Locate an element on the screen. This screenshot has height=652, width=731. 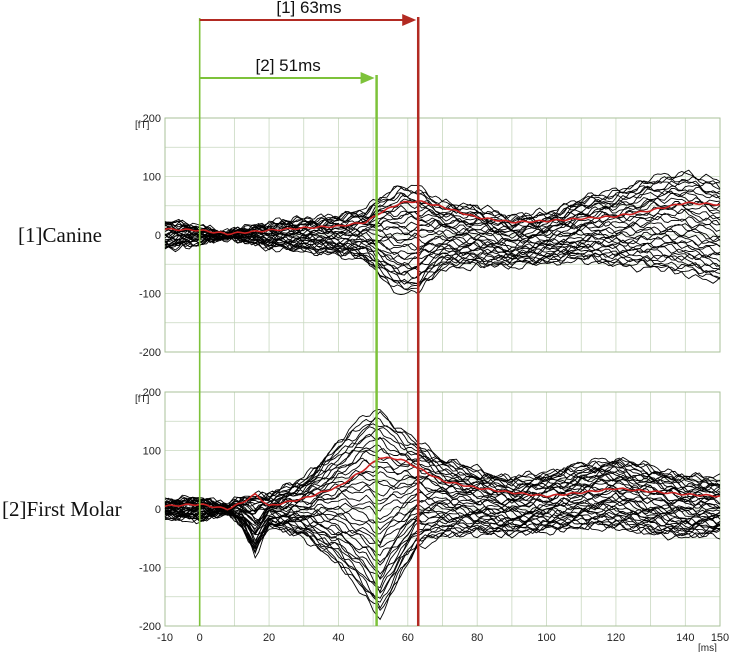
x-tick-label: 60 is located at coordinates (408, 638).